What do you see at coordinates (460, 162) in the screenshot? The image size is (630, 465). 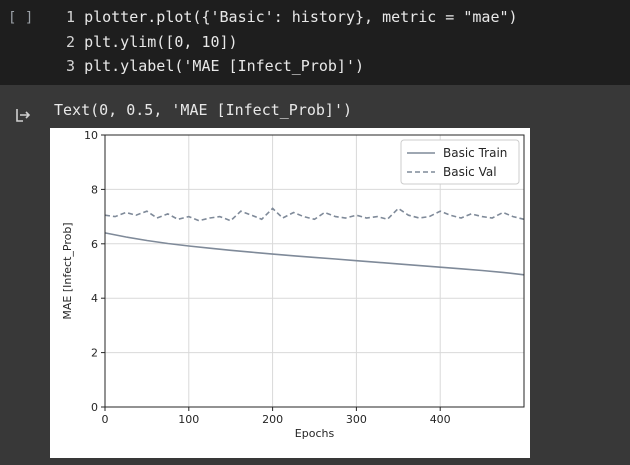 I see `legend-box` at bounding box center [460, 162].